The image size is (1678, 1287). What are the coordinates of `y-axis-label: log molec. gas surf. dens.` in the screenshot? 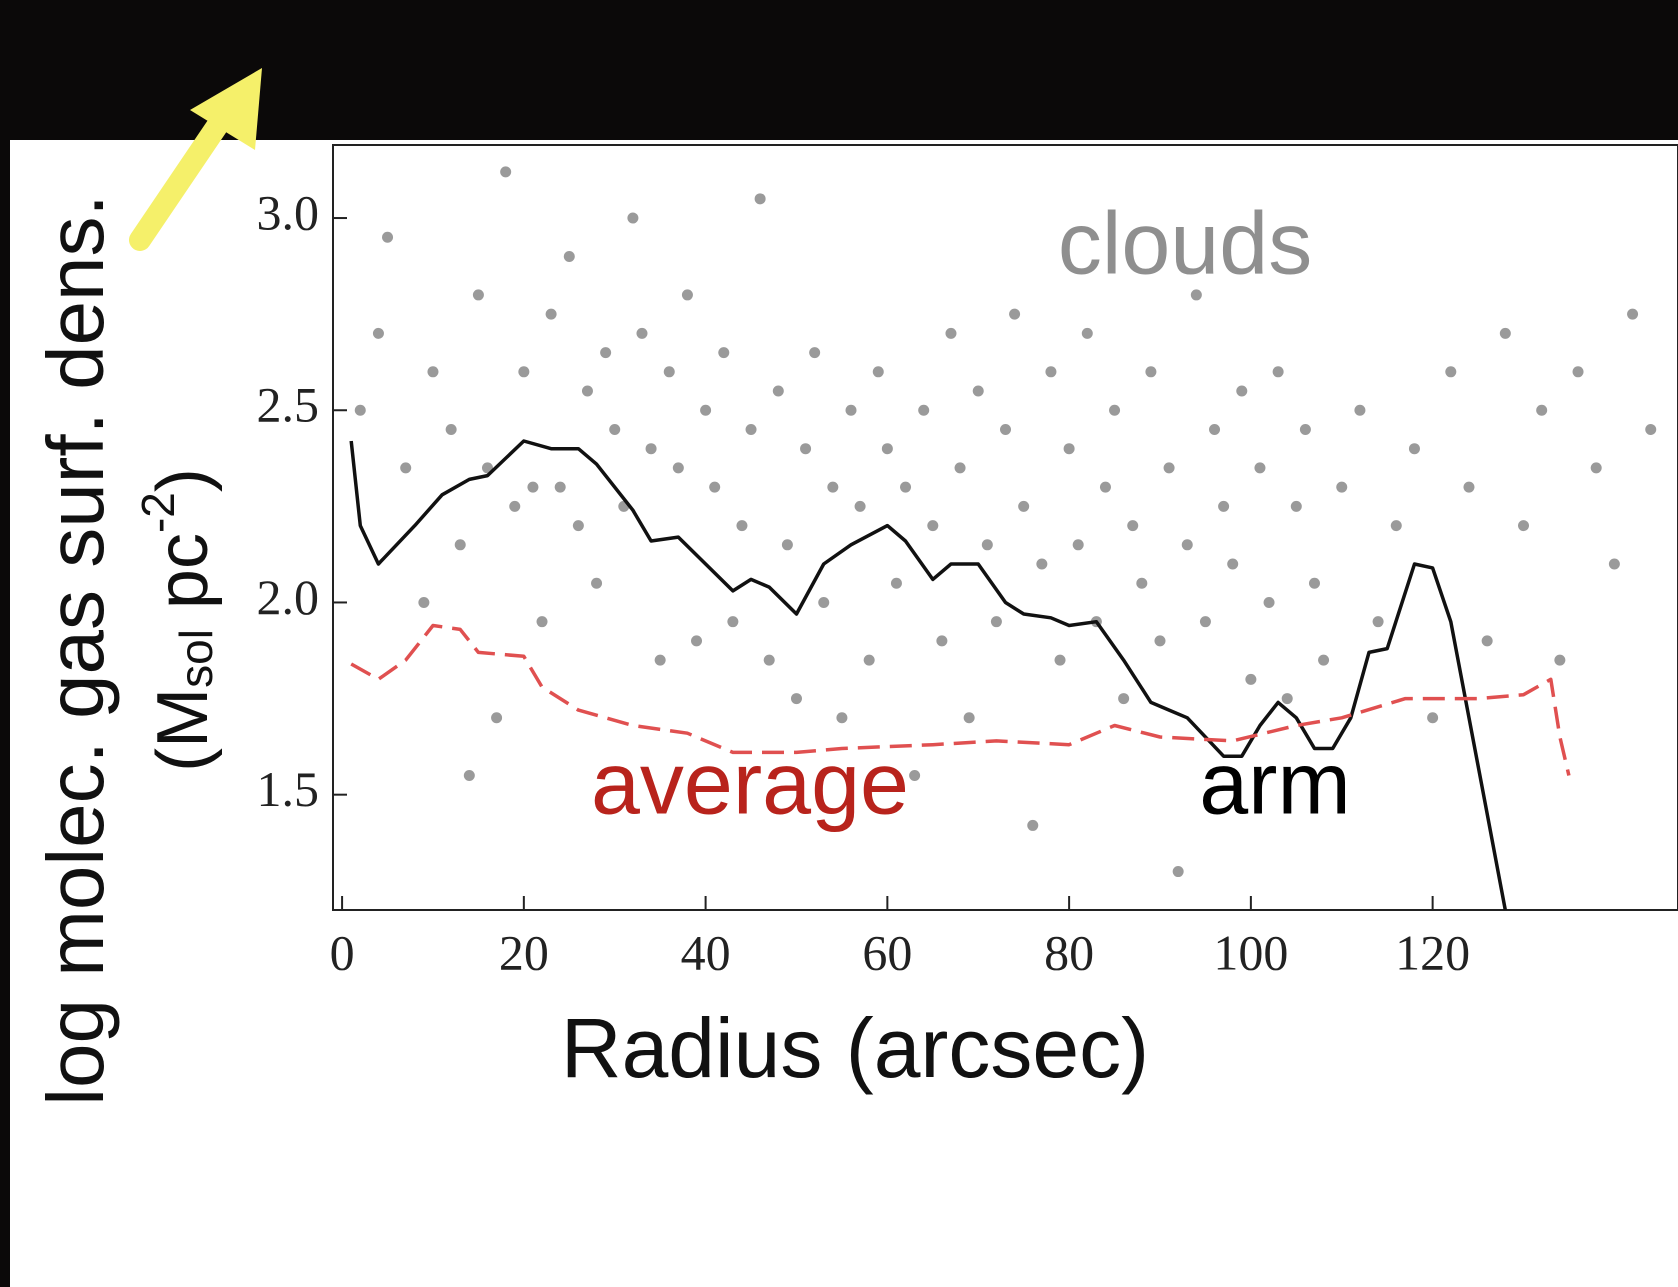 It's located at (75, 650).